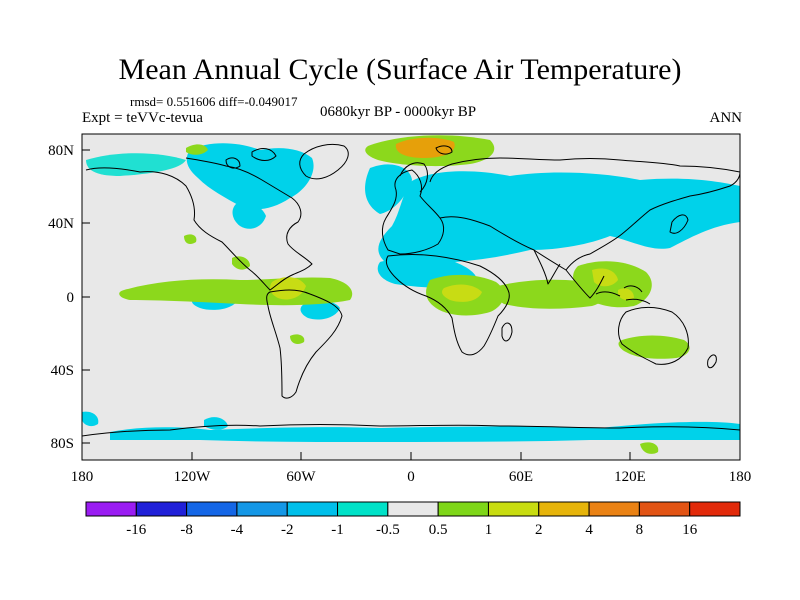  Describe the element at coordinates (199, 224) in the screenshot. I see `coastline-north-america` at that location.